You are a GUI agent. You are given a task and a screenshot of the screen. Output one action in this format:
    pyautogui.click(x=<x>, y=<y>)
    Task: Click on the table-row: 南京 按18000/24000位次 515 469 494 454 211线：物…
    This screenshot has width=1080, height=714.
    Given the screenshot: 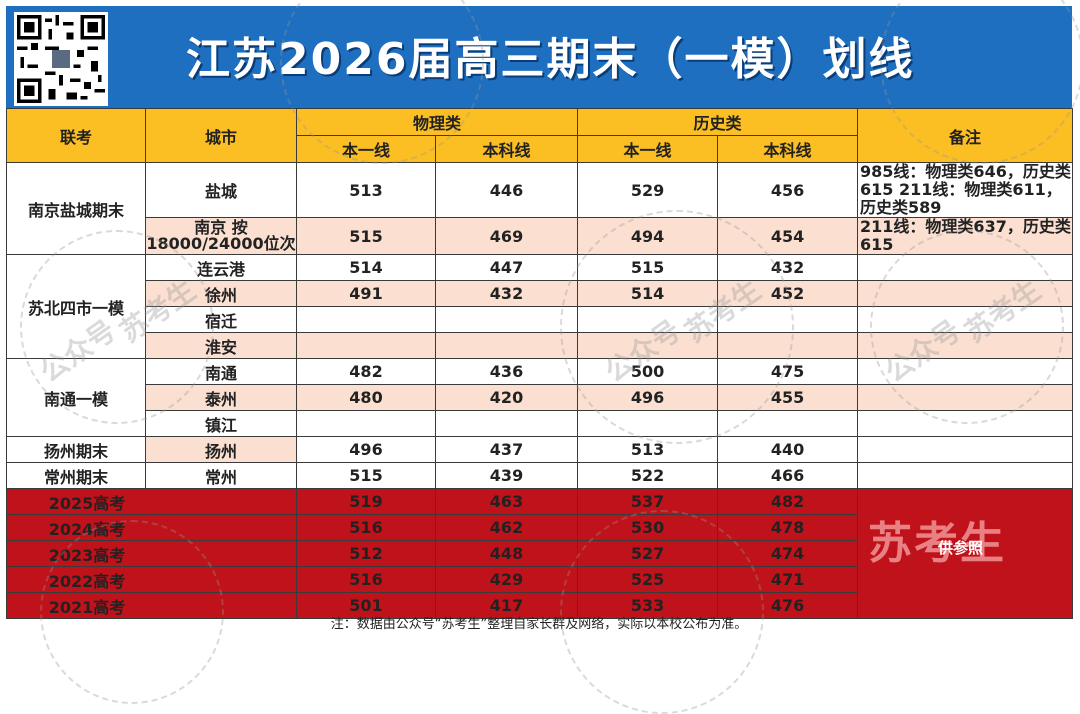 What is the action you would take?
    pyautogui.click(x=540, y=236)
    